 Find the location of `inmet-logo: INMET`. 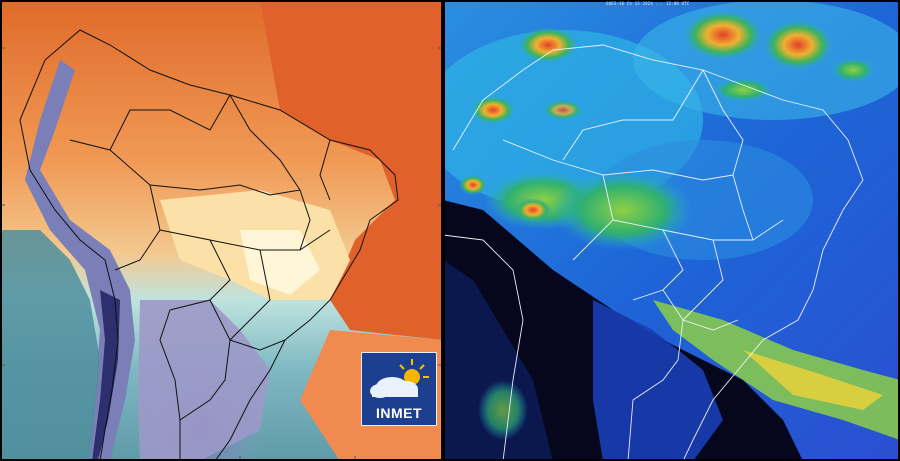

inmet-logo: INMET is located at coordinates (399, 389).